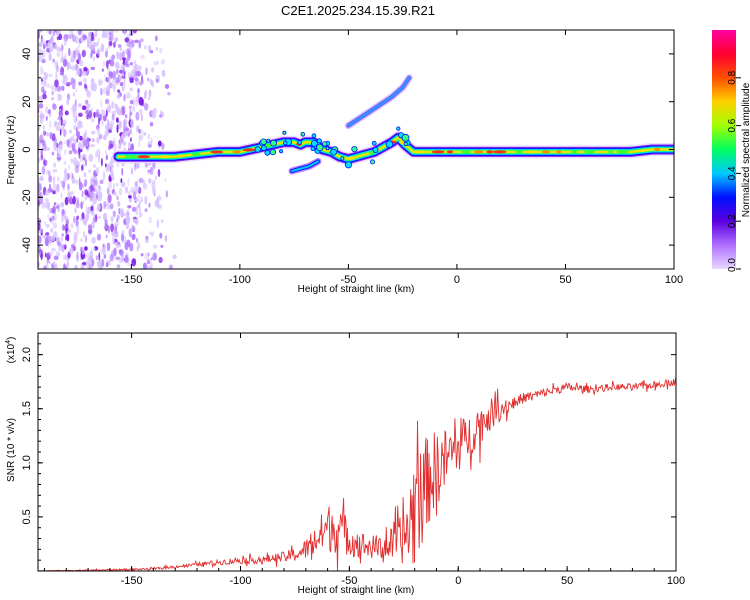  I want to click on snr-y-tick-label: 1.0, so click(27, 462).